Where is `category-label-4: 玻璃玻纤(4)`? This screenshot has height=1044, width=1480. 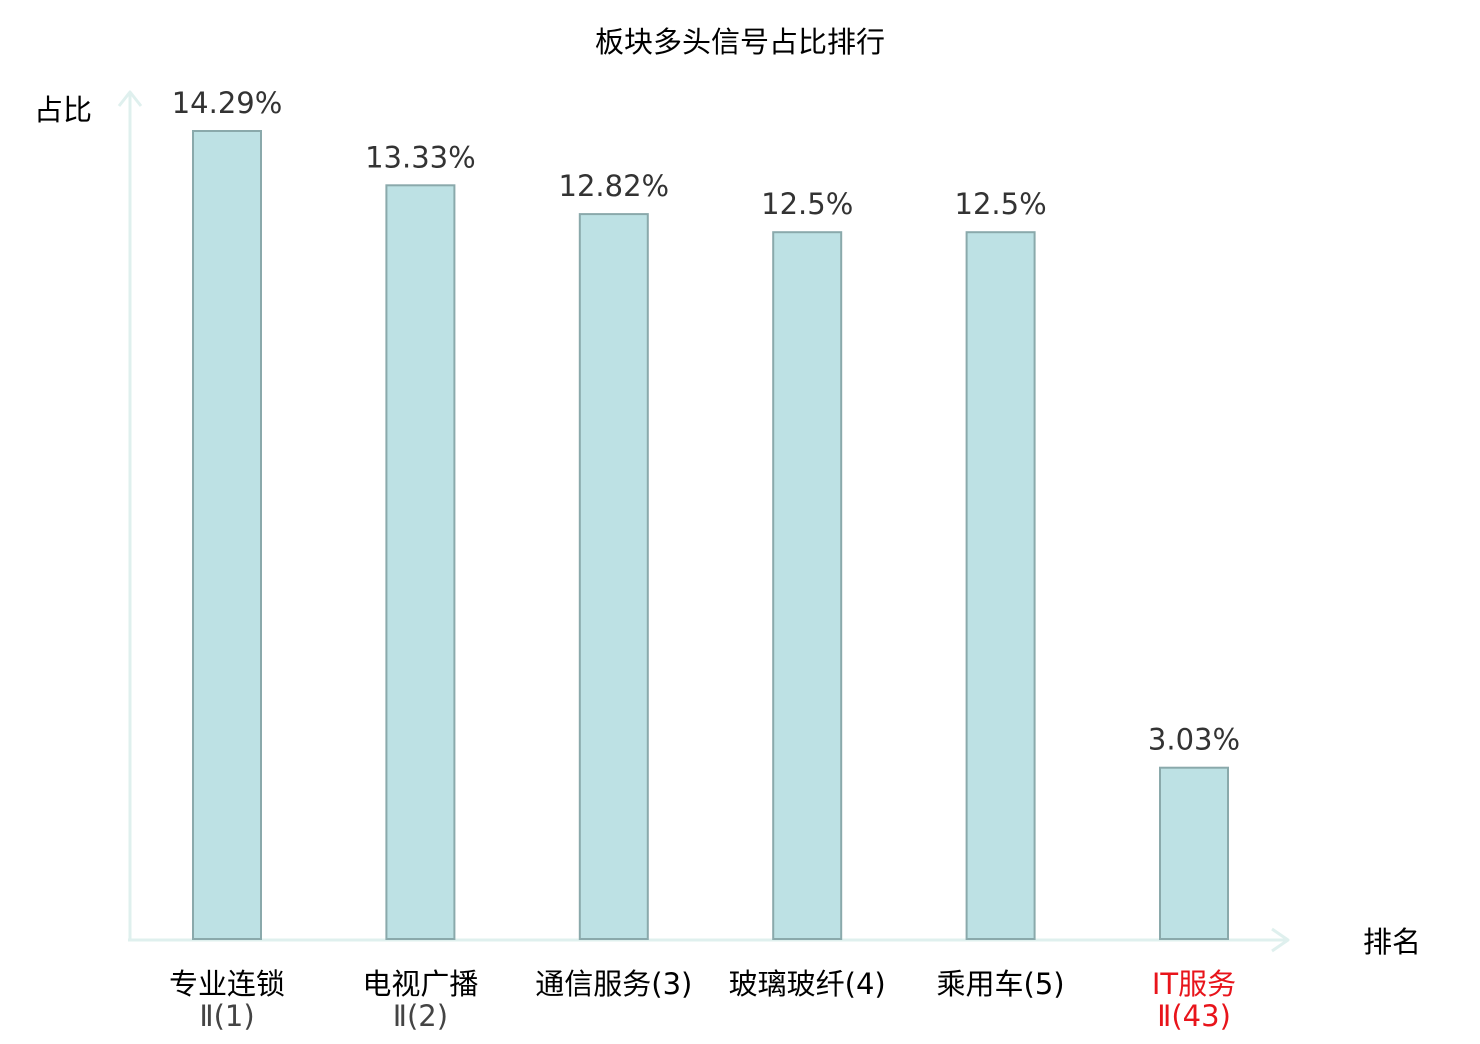 category-label-4: 玻璃玻纤(4) is located at coordinates (807, 984).